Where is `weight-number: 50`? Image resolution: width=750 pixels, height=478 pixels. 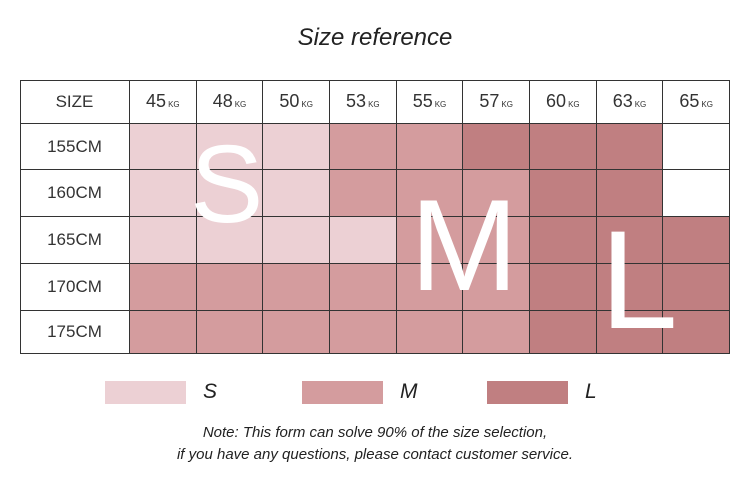 weight-number: 50 is located at coordinates (289, 101).